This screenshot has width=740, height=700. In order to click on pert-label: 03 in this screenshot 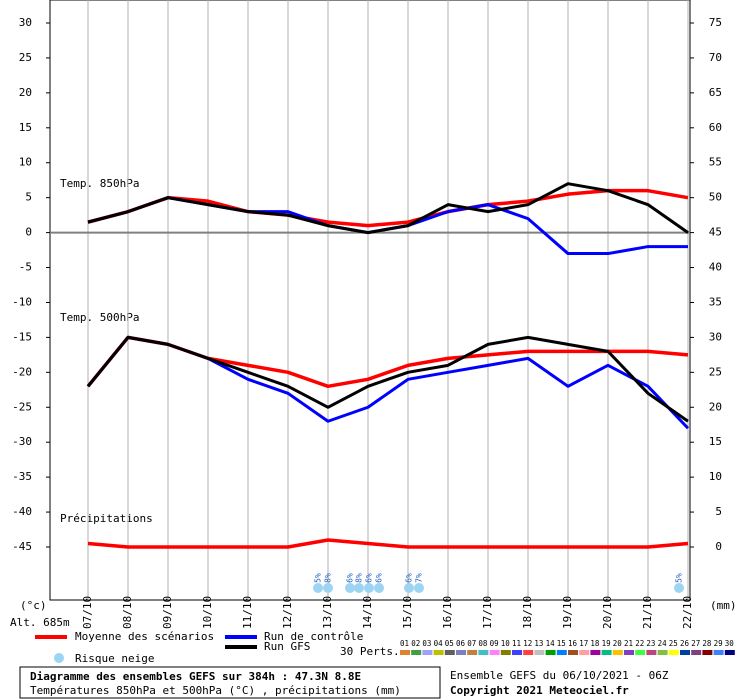, I will do `click(426, 643)`.